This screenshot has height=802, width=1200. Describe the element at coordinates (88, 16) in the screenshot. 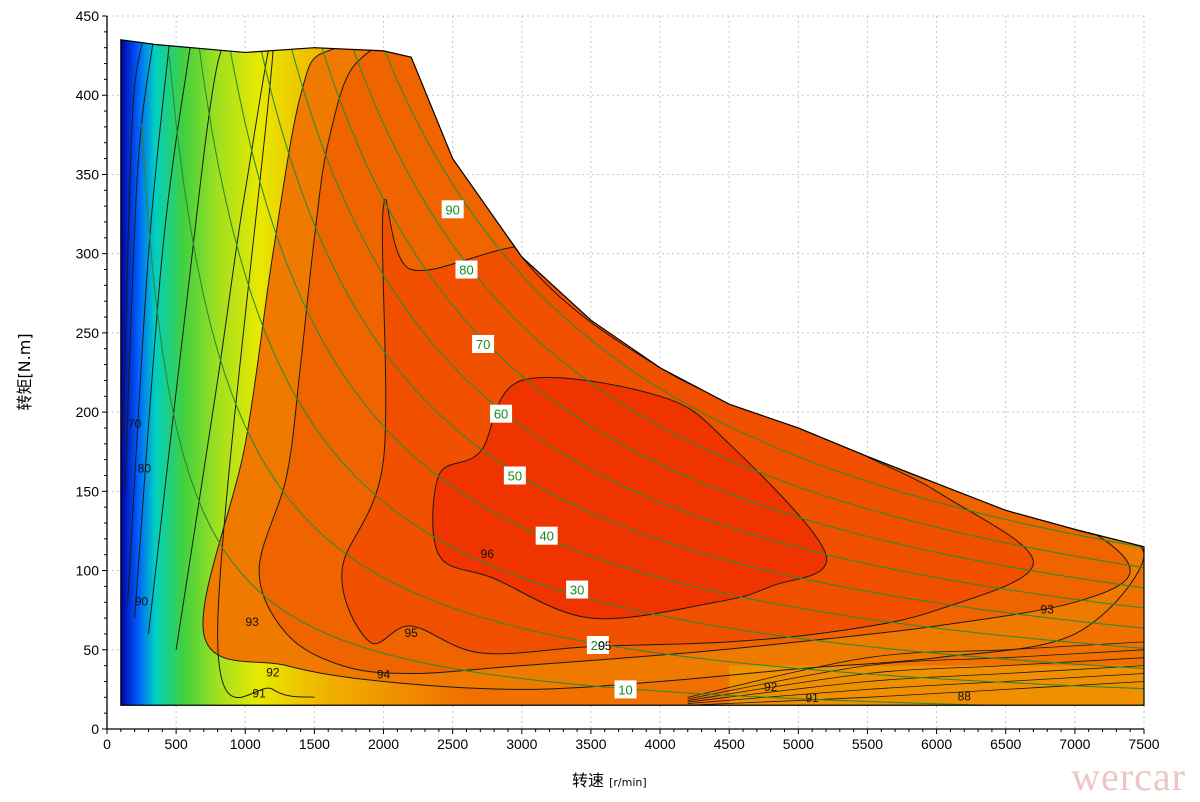

I see `y-tick-label: 450` at that location.